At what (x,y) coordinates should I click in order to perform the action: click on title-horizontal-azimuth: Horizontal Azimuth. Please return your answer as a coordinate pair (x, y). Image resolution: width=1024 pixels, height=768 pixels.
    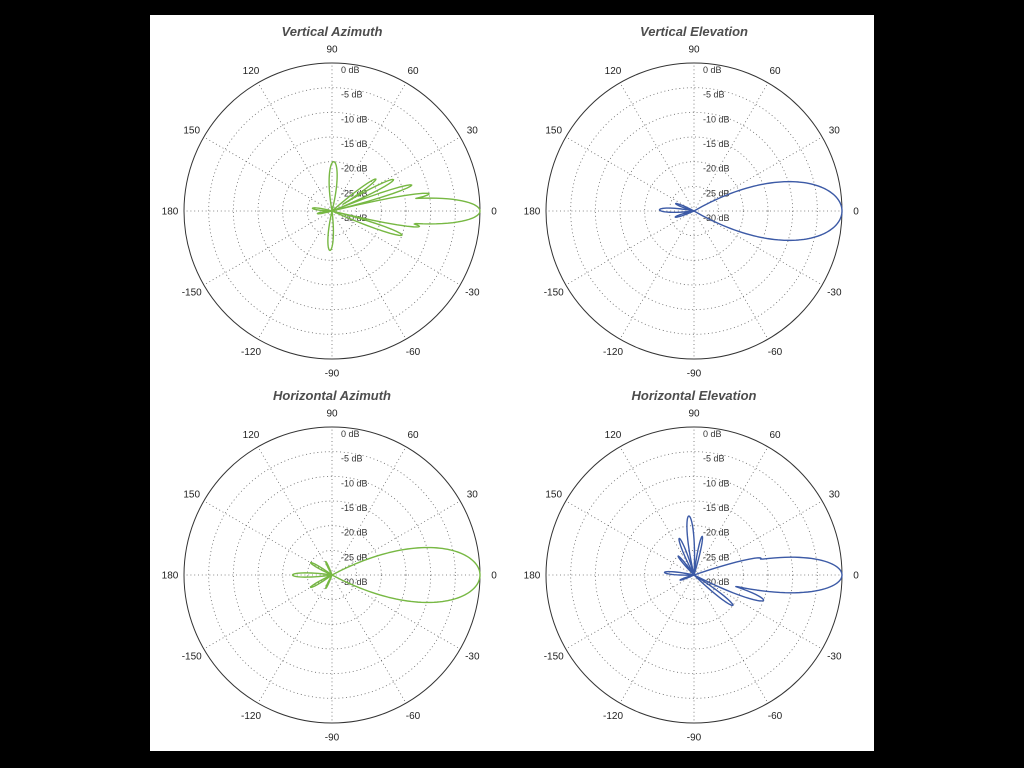
    Looking at the image, I should click on (332, 395).